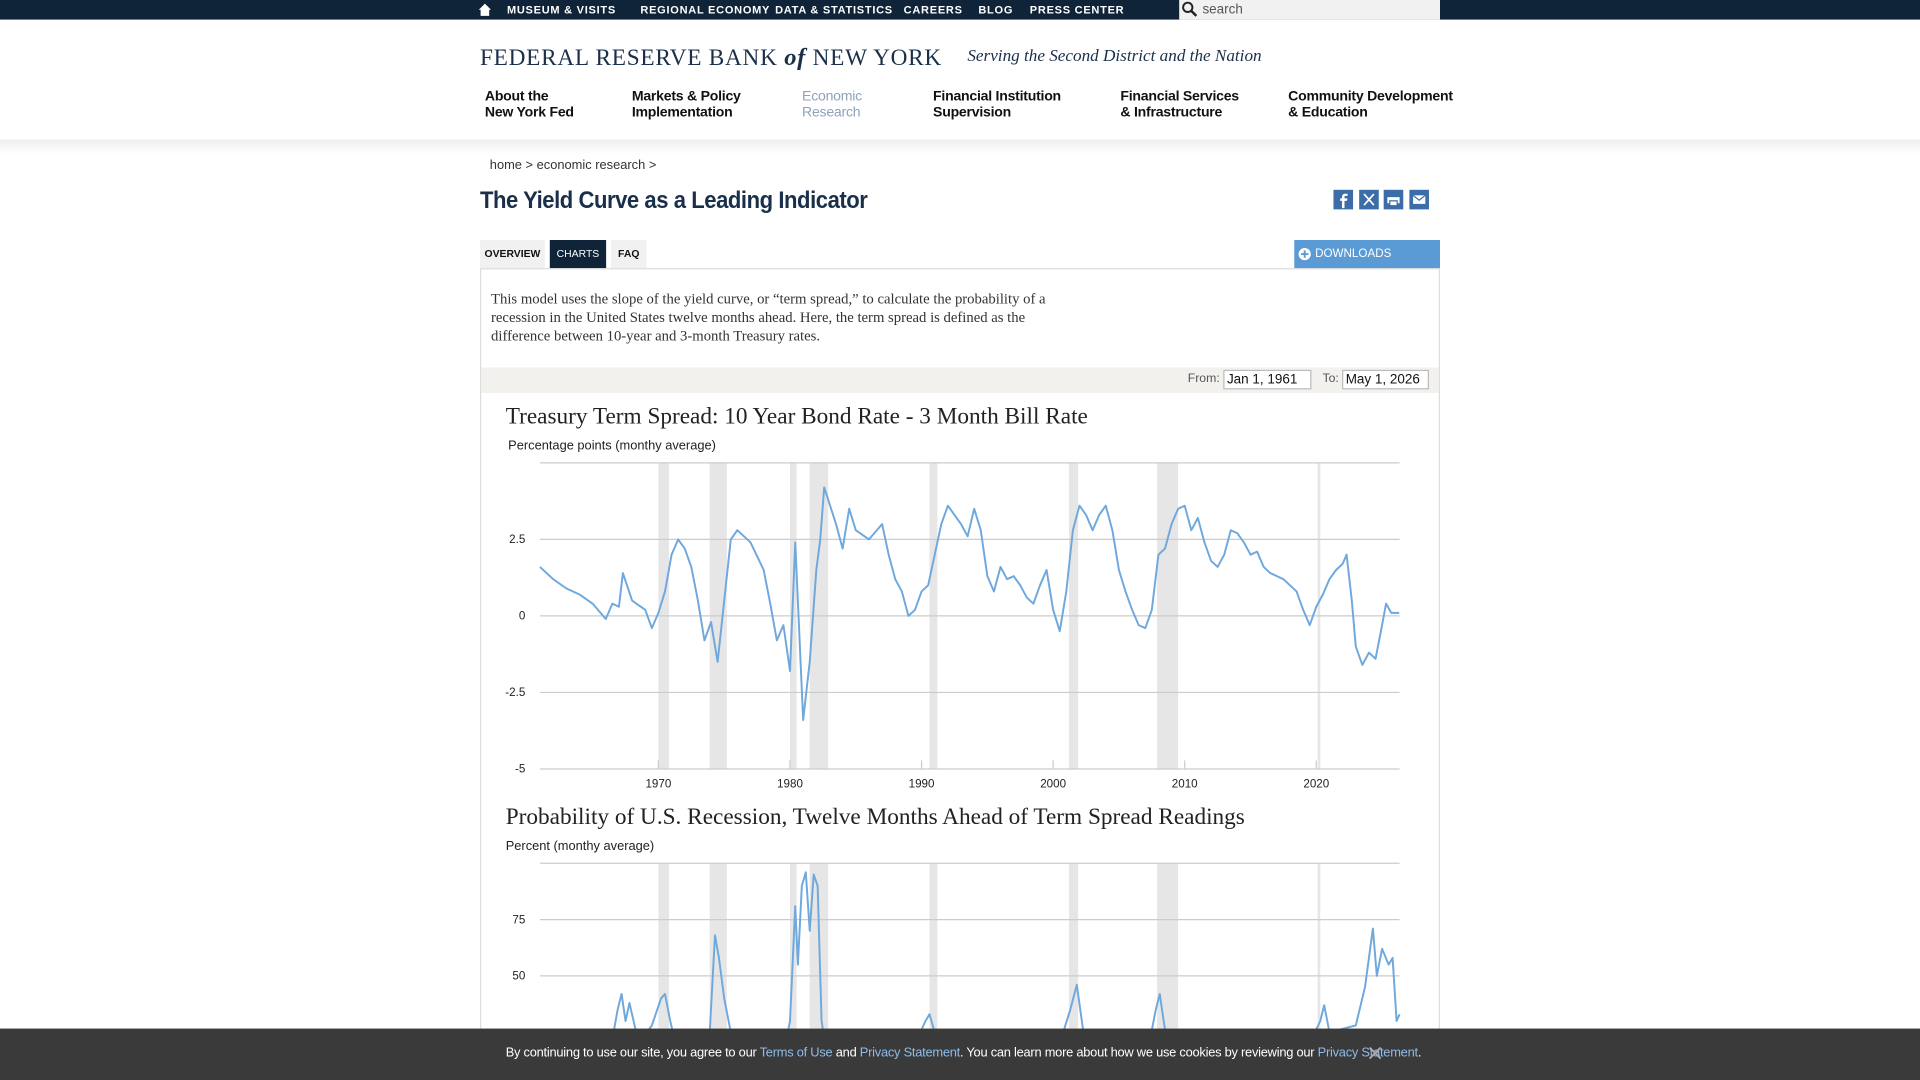 The image size is (1920, 1080). What do you see at coordinates (674, 201) in the screenshot?
I see `page-title: The Yield Curve as a Leading Indicator` at bounding box center [674, 201].